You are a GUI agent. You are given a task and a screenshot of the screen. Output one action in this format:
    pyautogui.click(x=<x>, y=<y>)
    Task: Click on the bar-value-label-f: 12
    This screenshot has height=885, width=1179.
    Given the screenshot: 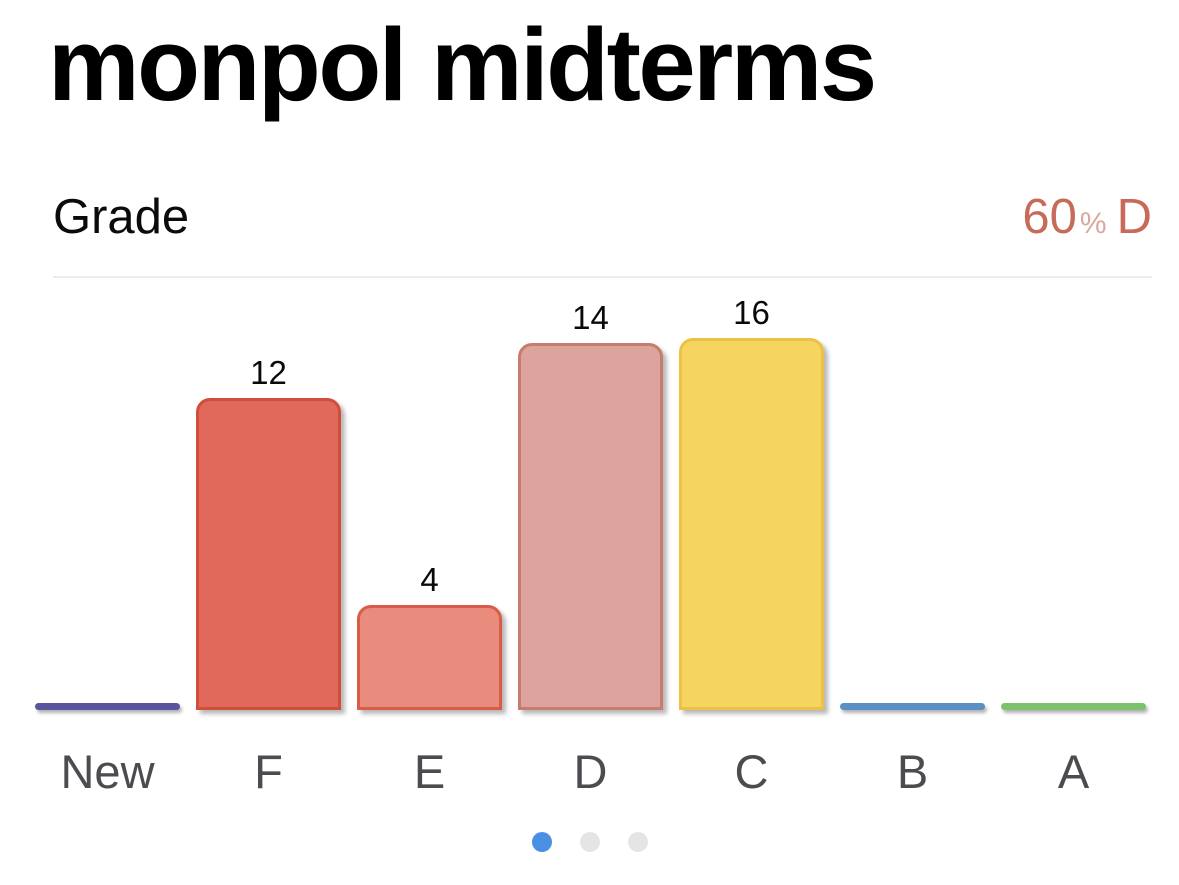 What is the action you would take?
    pyautogui.click(x=268, y=372)
    